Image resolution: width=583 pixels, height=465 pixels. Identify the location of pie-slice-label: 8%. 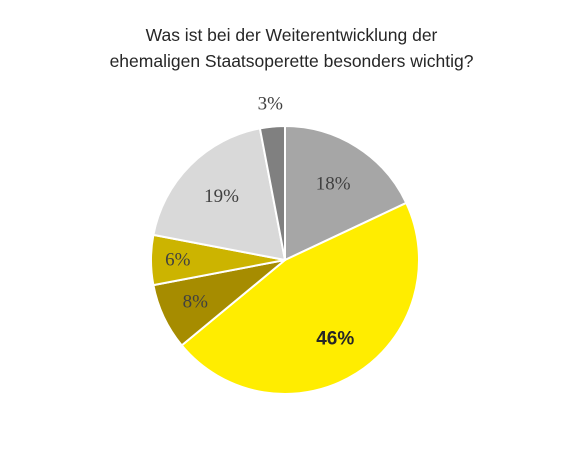
(196, 302).